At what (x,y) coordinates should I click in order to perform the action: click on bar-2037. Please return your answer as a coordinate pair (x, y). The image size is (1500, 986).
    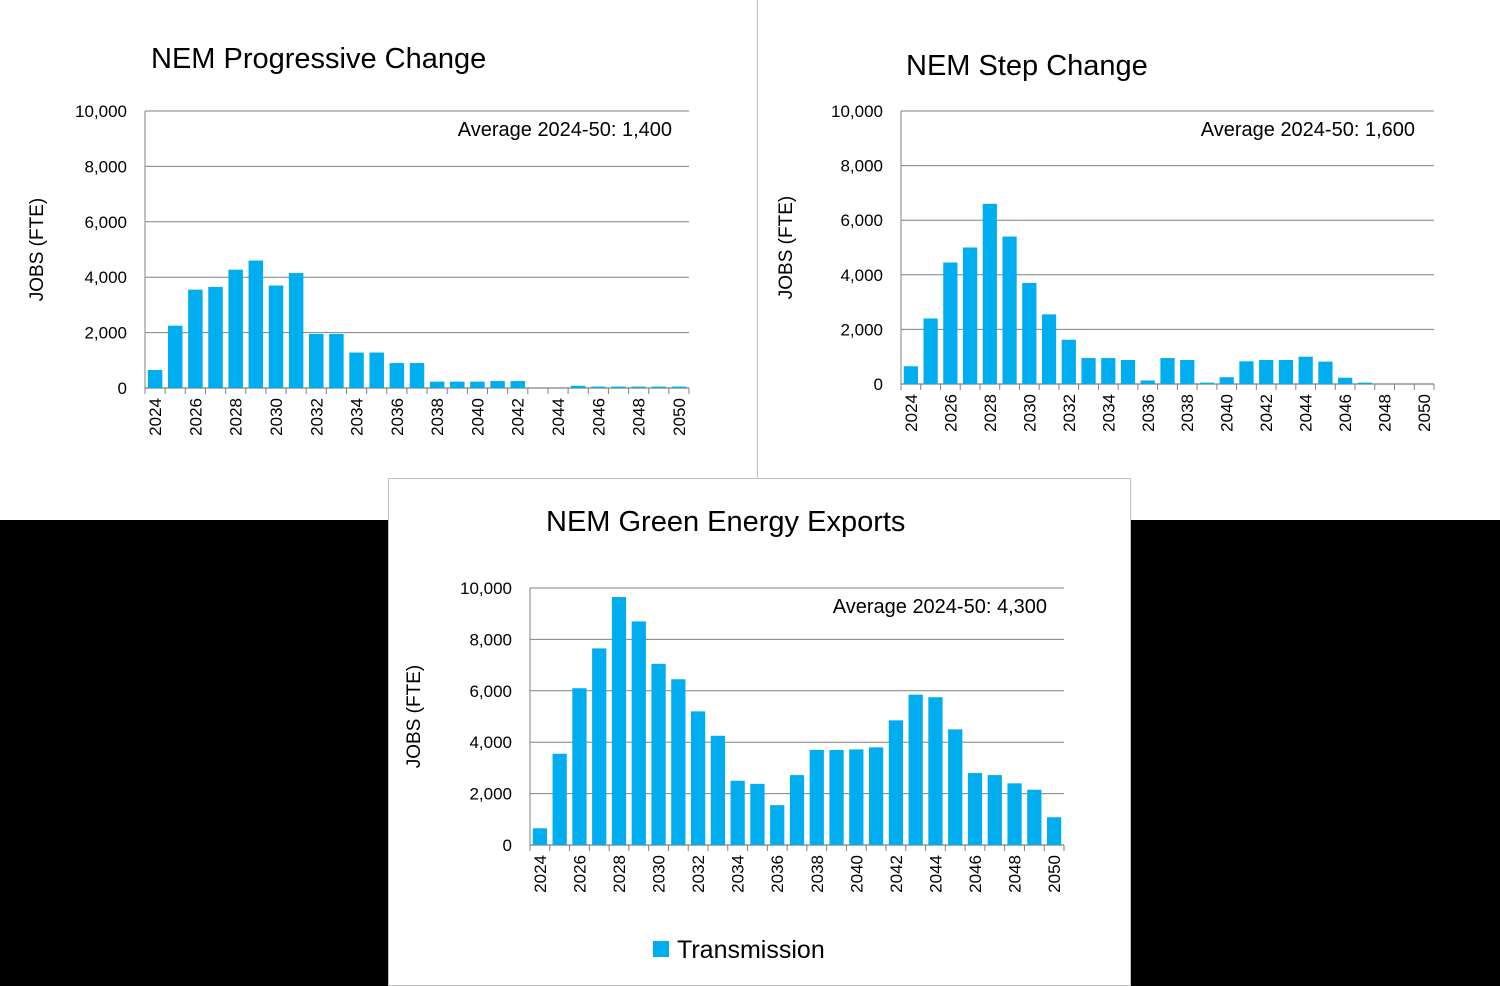
    Looking at the image, I should click on (797, 810).